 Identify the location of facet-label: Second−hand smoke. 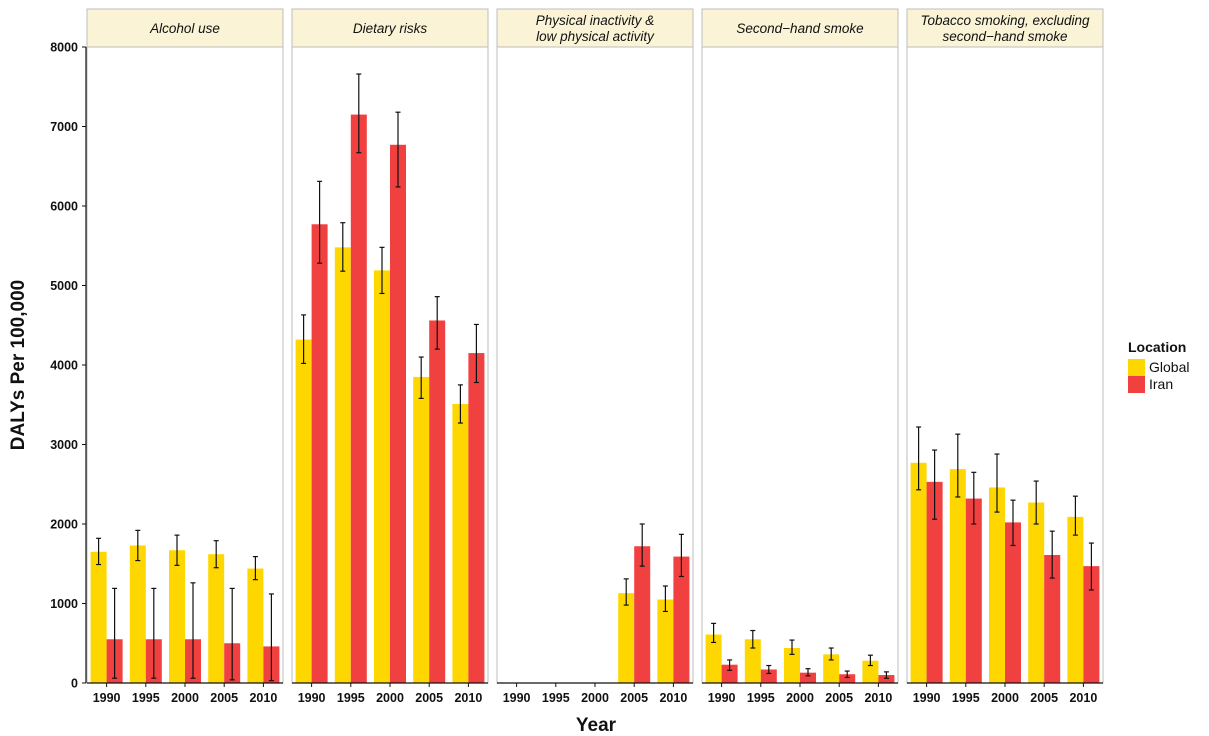
(799, 28).